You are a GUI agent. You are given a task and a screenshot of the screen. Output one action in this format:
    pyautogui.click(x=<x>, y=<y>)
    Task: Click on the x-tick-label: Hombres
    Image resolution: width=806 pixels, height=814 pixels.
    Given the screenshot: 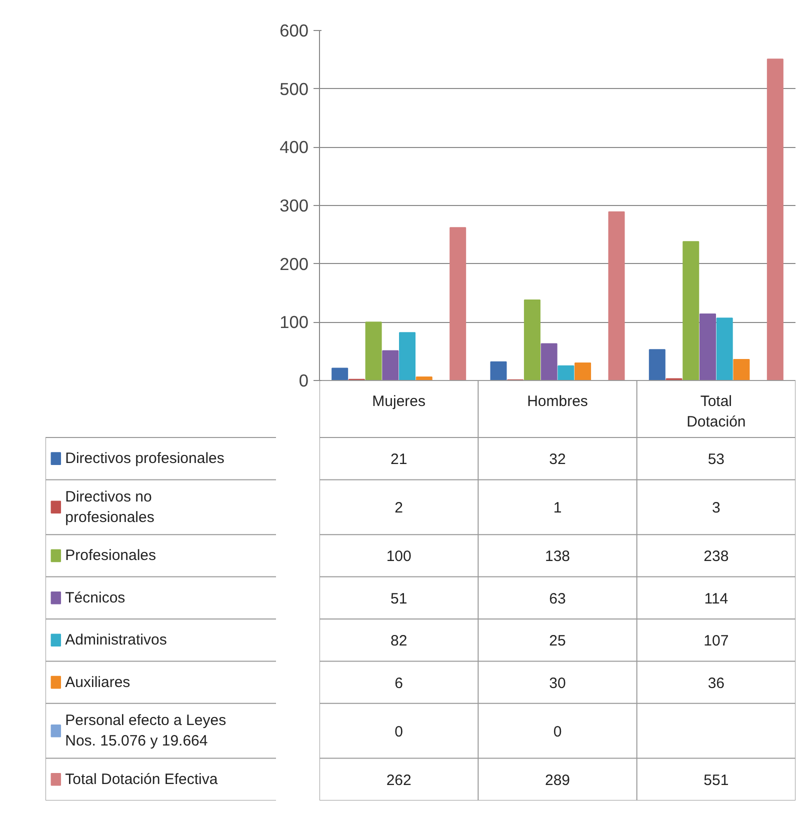 What is the action you would take?
    pyautogui.click(x=557, y=401)
    